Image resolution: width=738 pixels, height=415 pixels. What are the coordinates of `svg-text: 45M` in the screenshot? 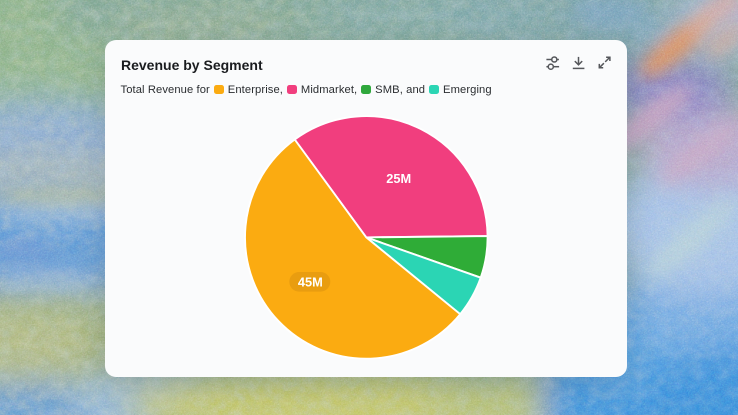 It's located at (310, 281).